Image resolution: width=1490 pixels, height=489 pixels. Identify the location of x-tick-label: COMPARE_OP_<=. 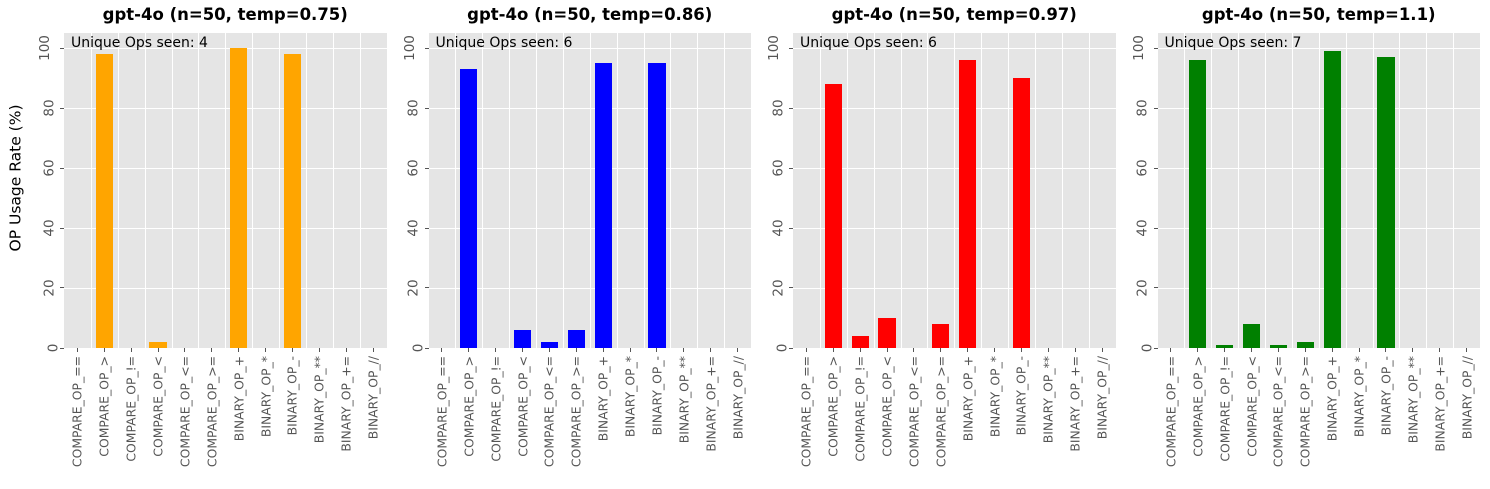
(1278, 412).